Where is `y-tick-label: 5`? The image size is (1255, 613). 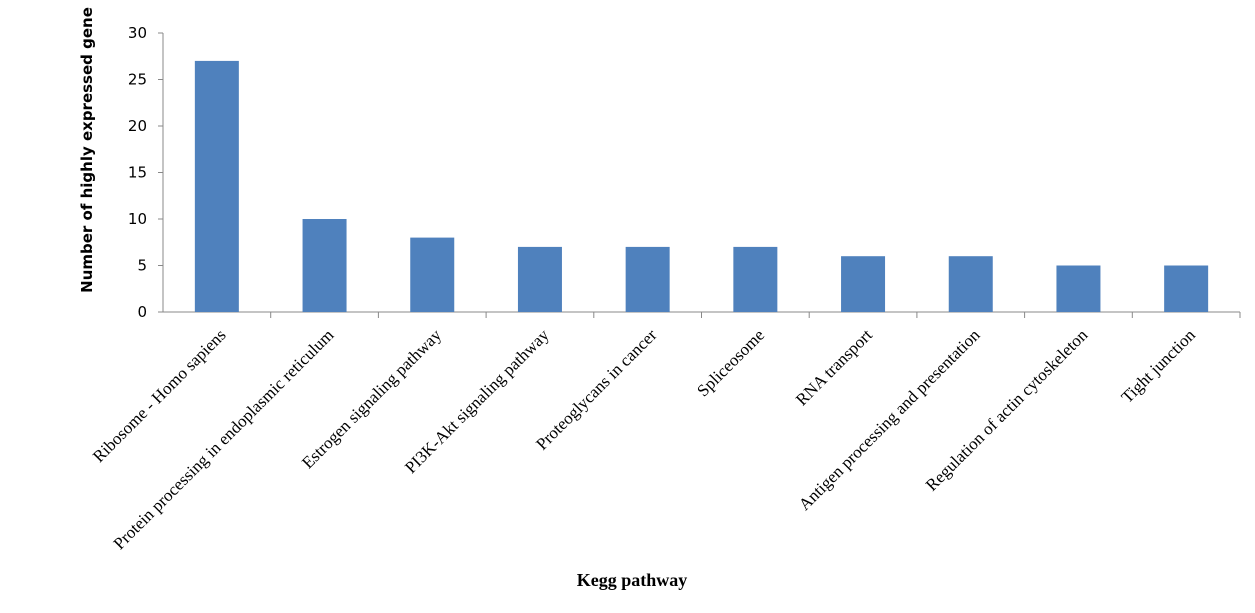
y-tick-label: 5 is located at coordinates (142, 266).